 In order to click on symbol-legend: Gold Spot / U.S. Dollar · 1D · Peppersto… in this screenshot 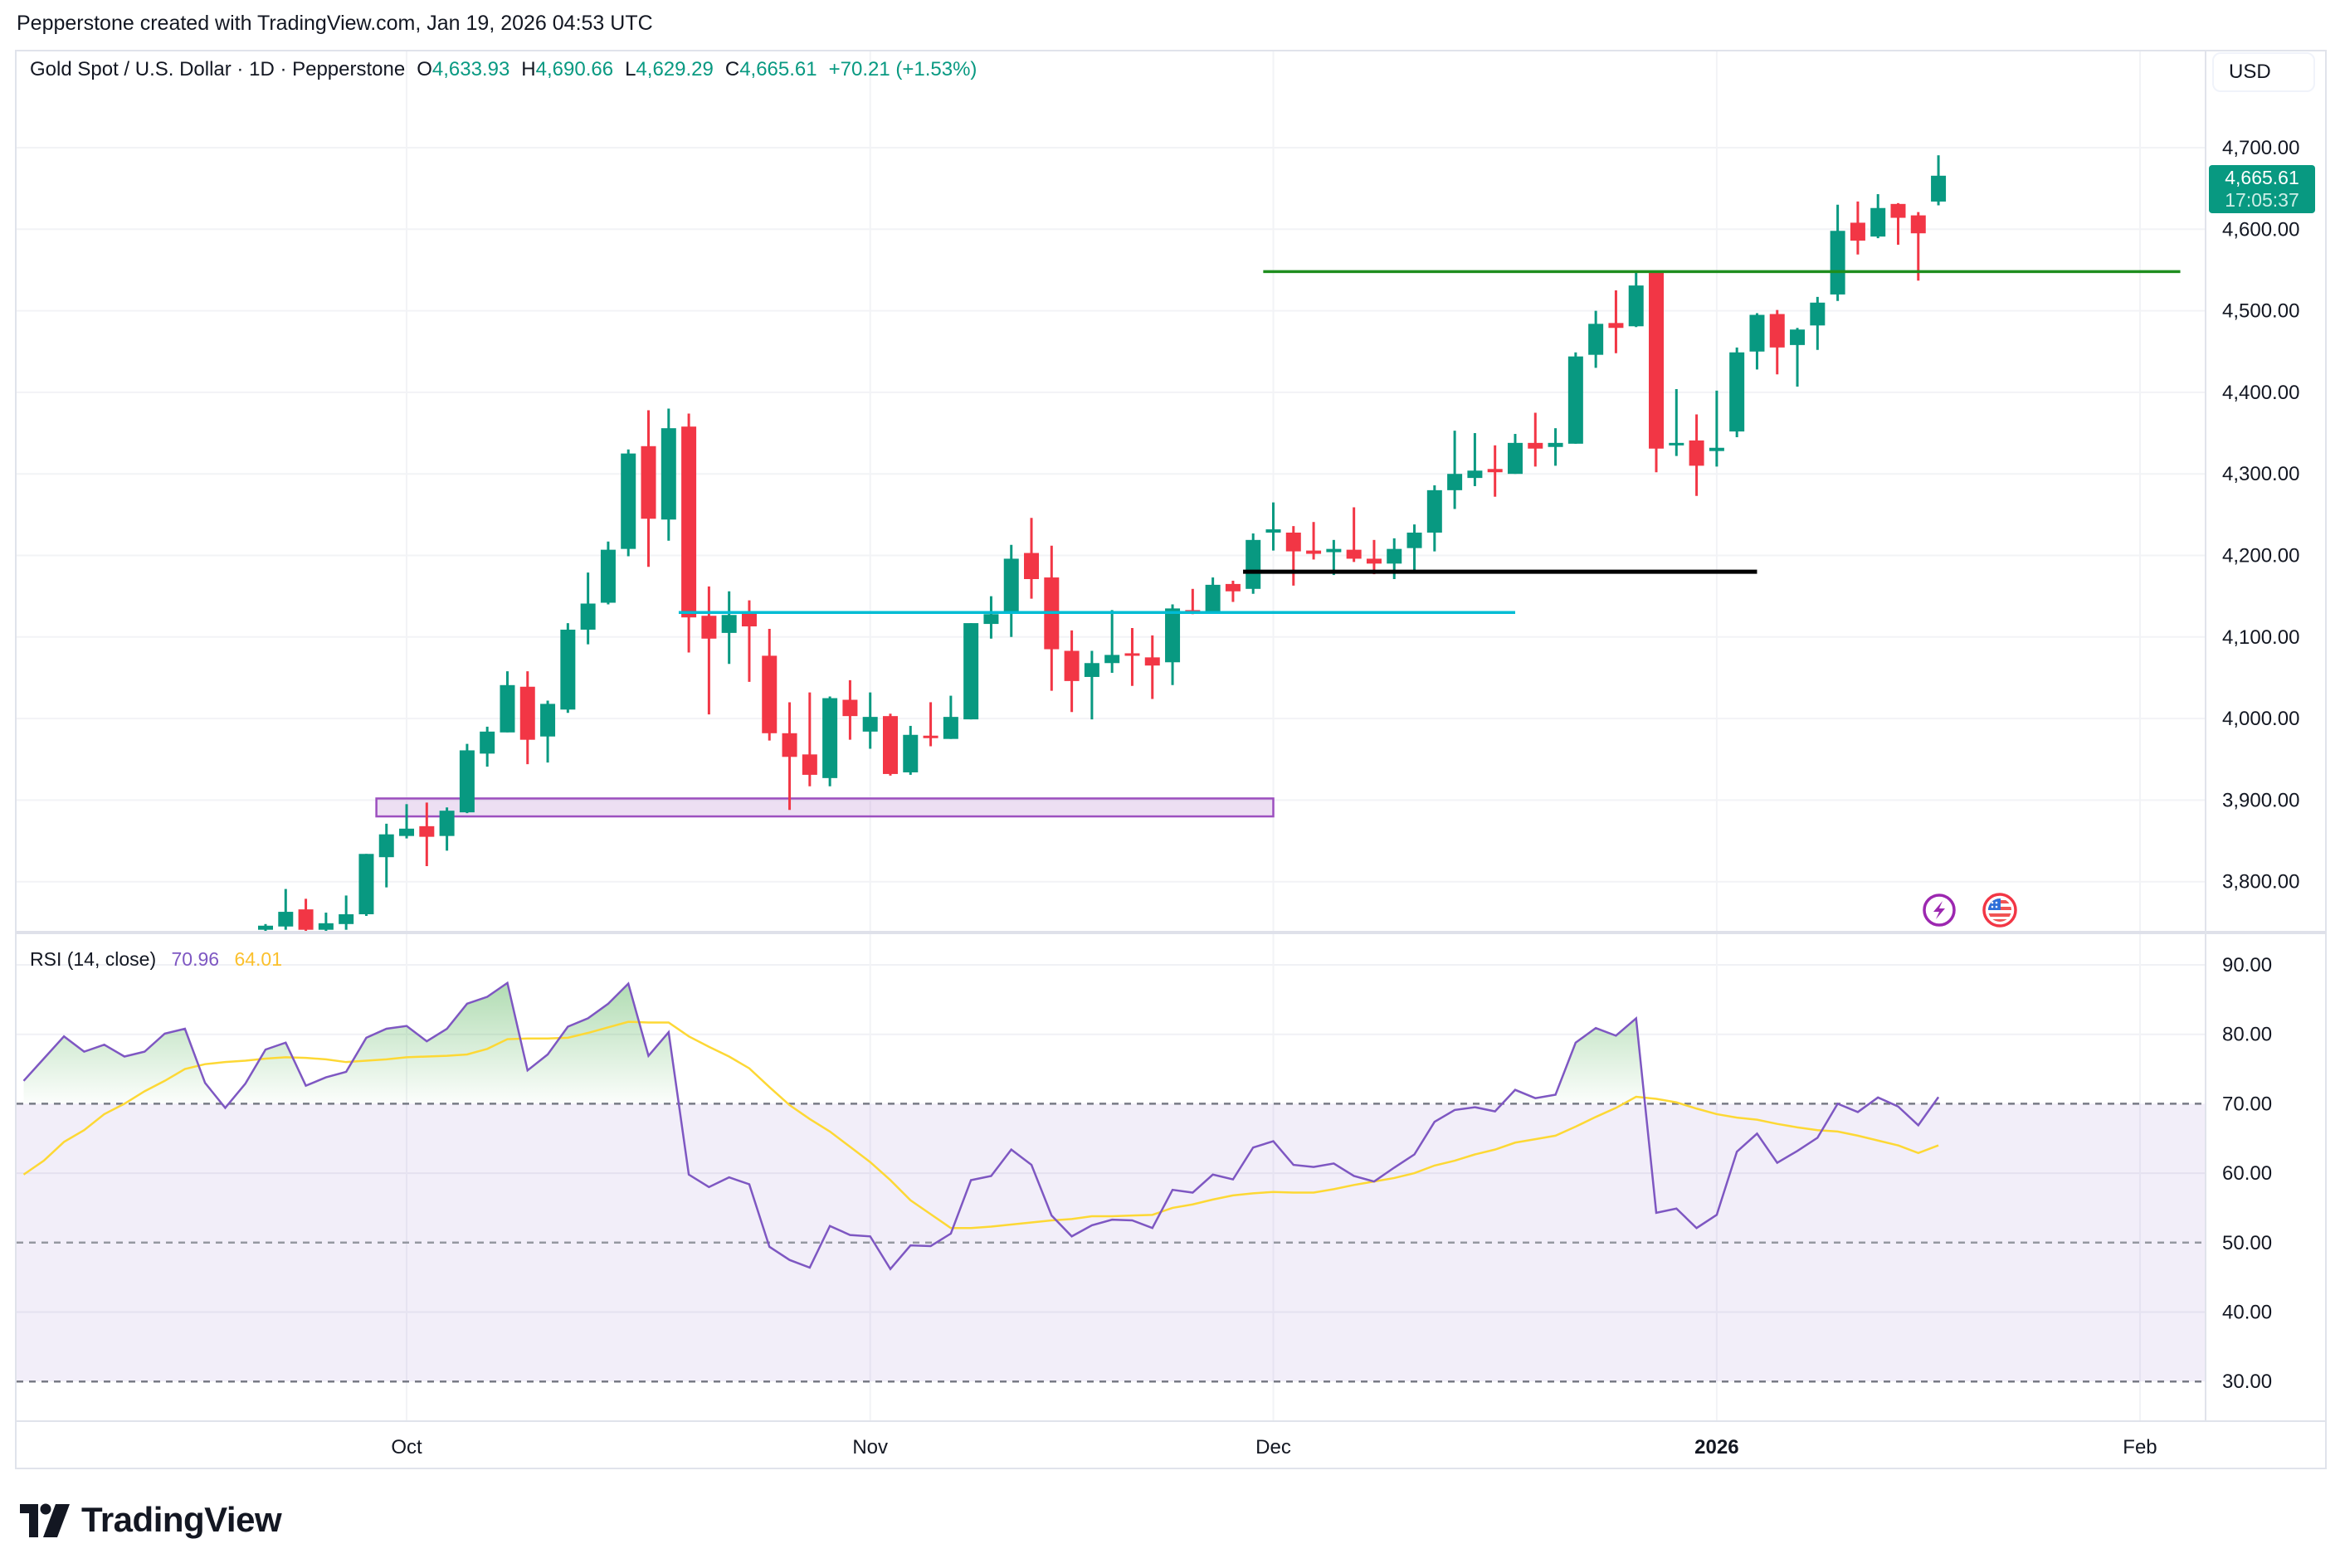, I will do `click(503, 69)`.